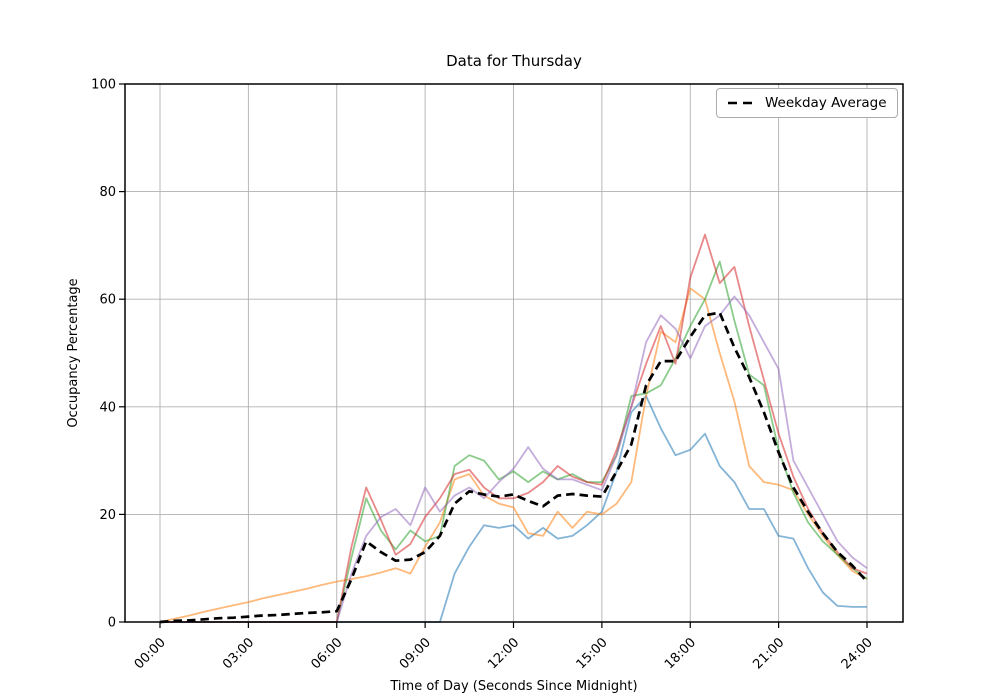 Image resolution: width=1000 pixels, height=700 pixels. Describe the element at coordinates (107, 515) in the screenshot. I see `y-tick-label: 20` at that location.